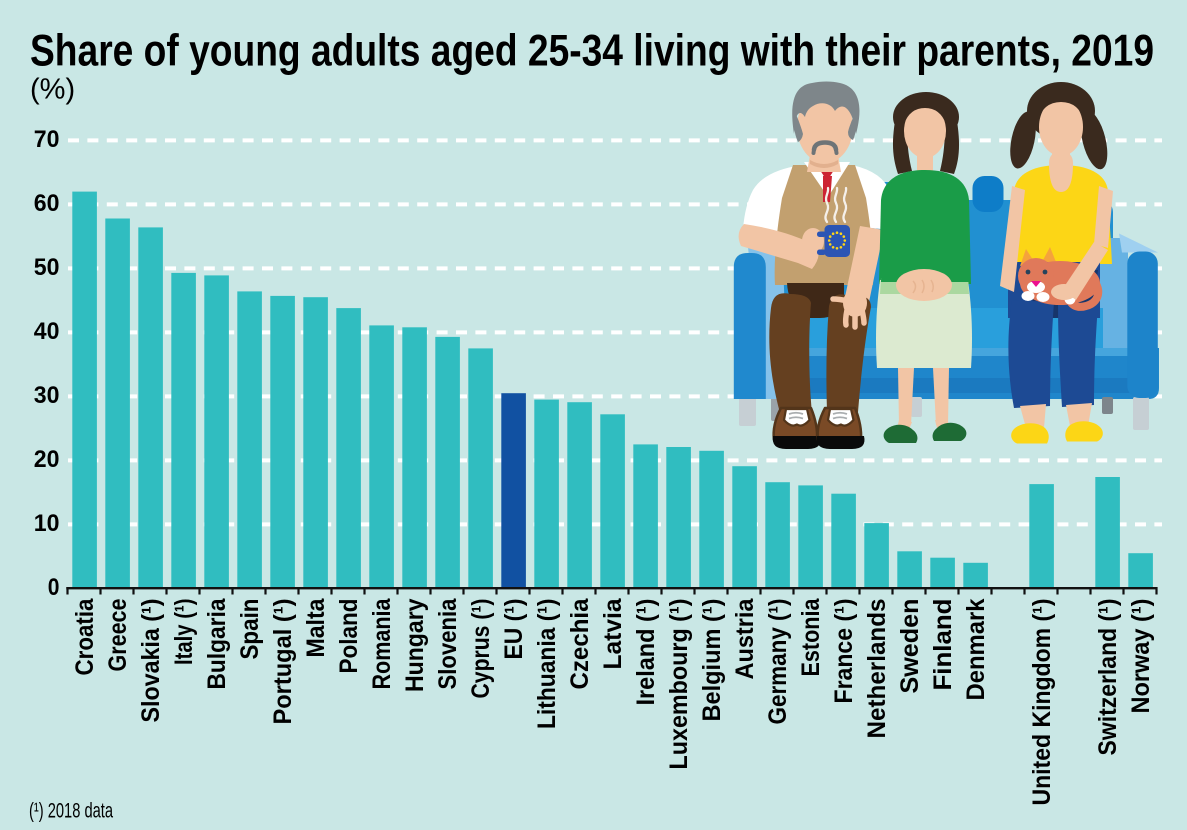  What do you see at coordinates (1108, 677) in the screenshot?
I see `svg-text: Switzerland (¹)` at bounding box center [1108, 677].